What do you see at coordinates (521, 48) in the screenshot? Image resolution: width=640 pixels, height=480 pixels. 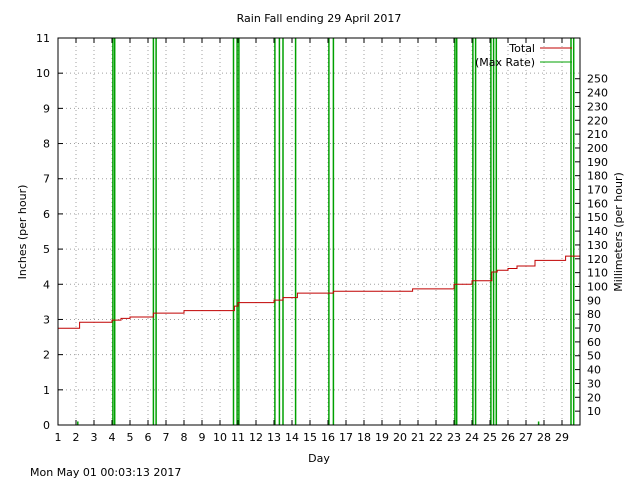 I see `legend-label-total: Total` at bounding box center [521, 48].